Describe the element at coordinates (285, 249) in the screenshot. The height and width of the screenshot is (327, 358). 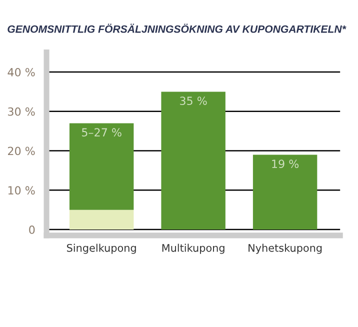
I see `x-tick-label: Nyhetskupong` at that location.